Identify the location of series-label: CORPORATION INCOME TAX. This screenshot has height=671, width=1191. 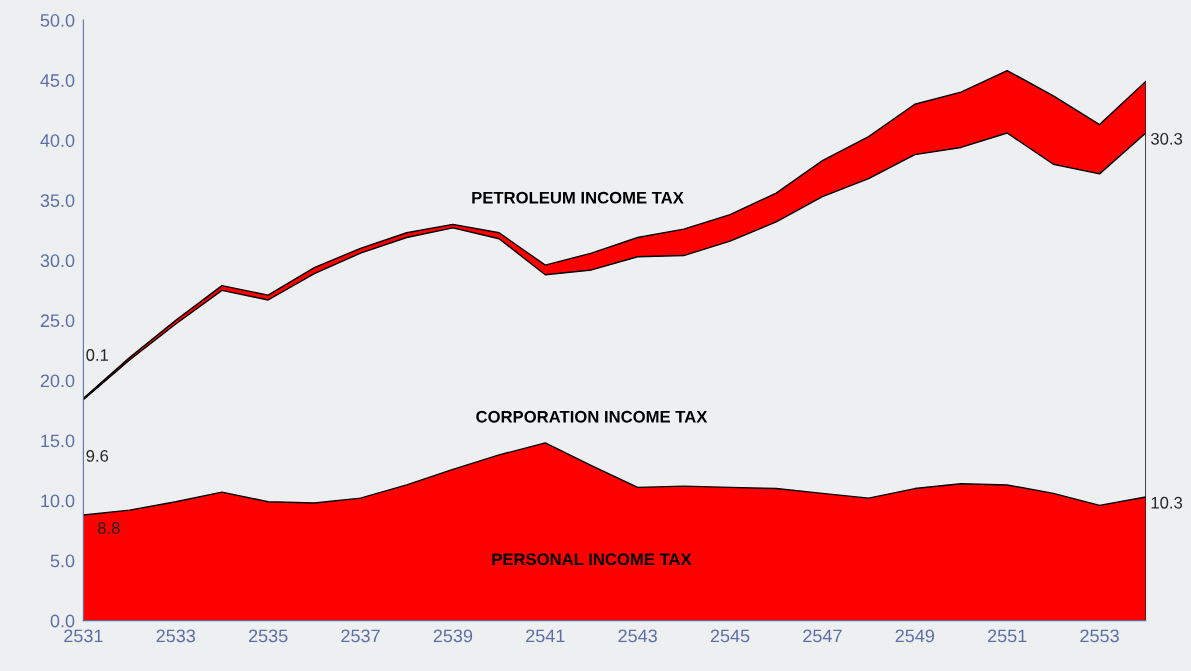
(592, 416).